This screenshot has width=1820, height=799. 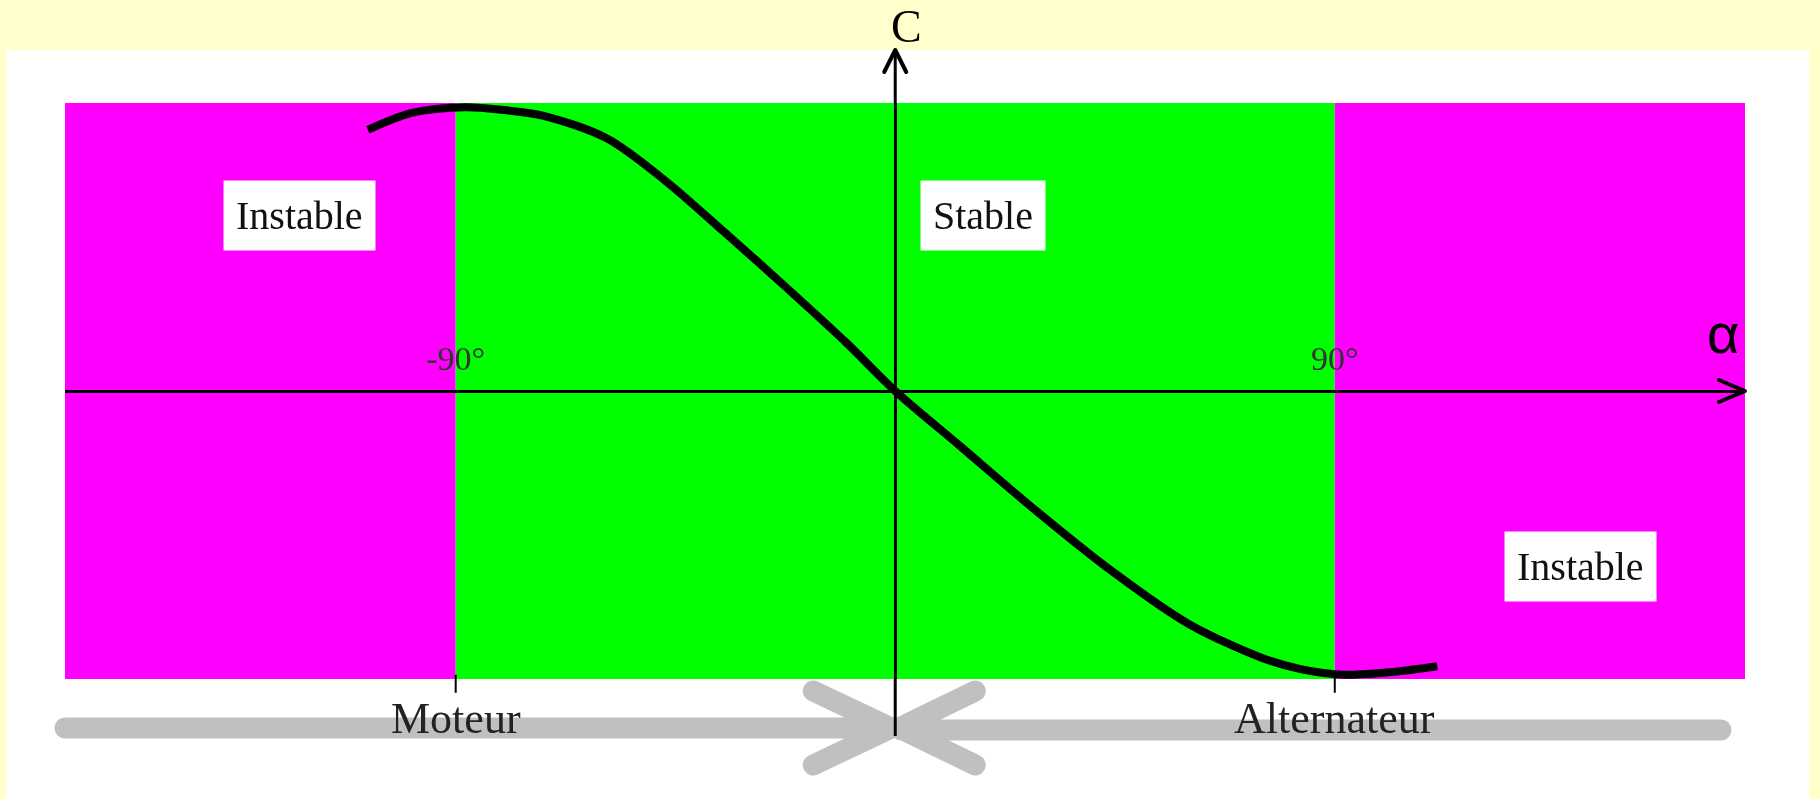 I want to click on x-tick-label: 90°, so click(x=1334, y=359).